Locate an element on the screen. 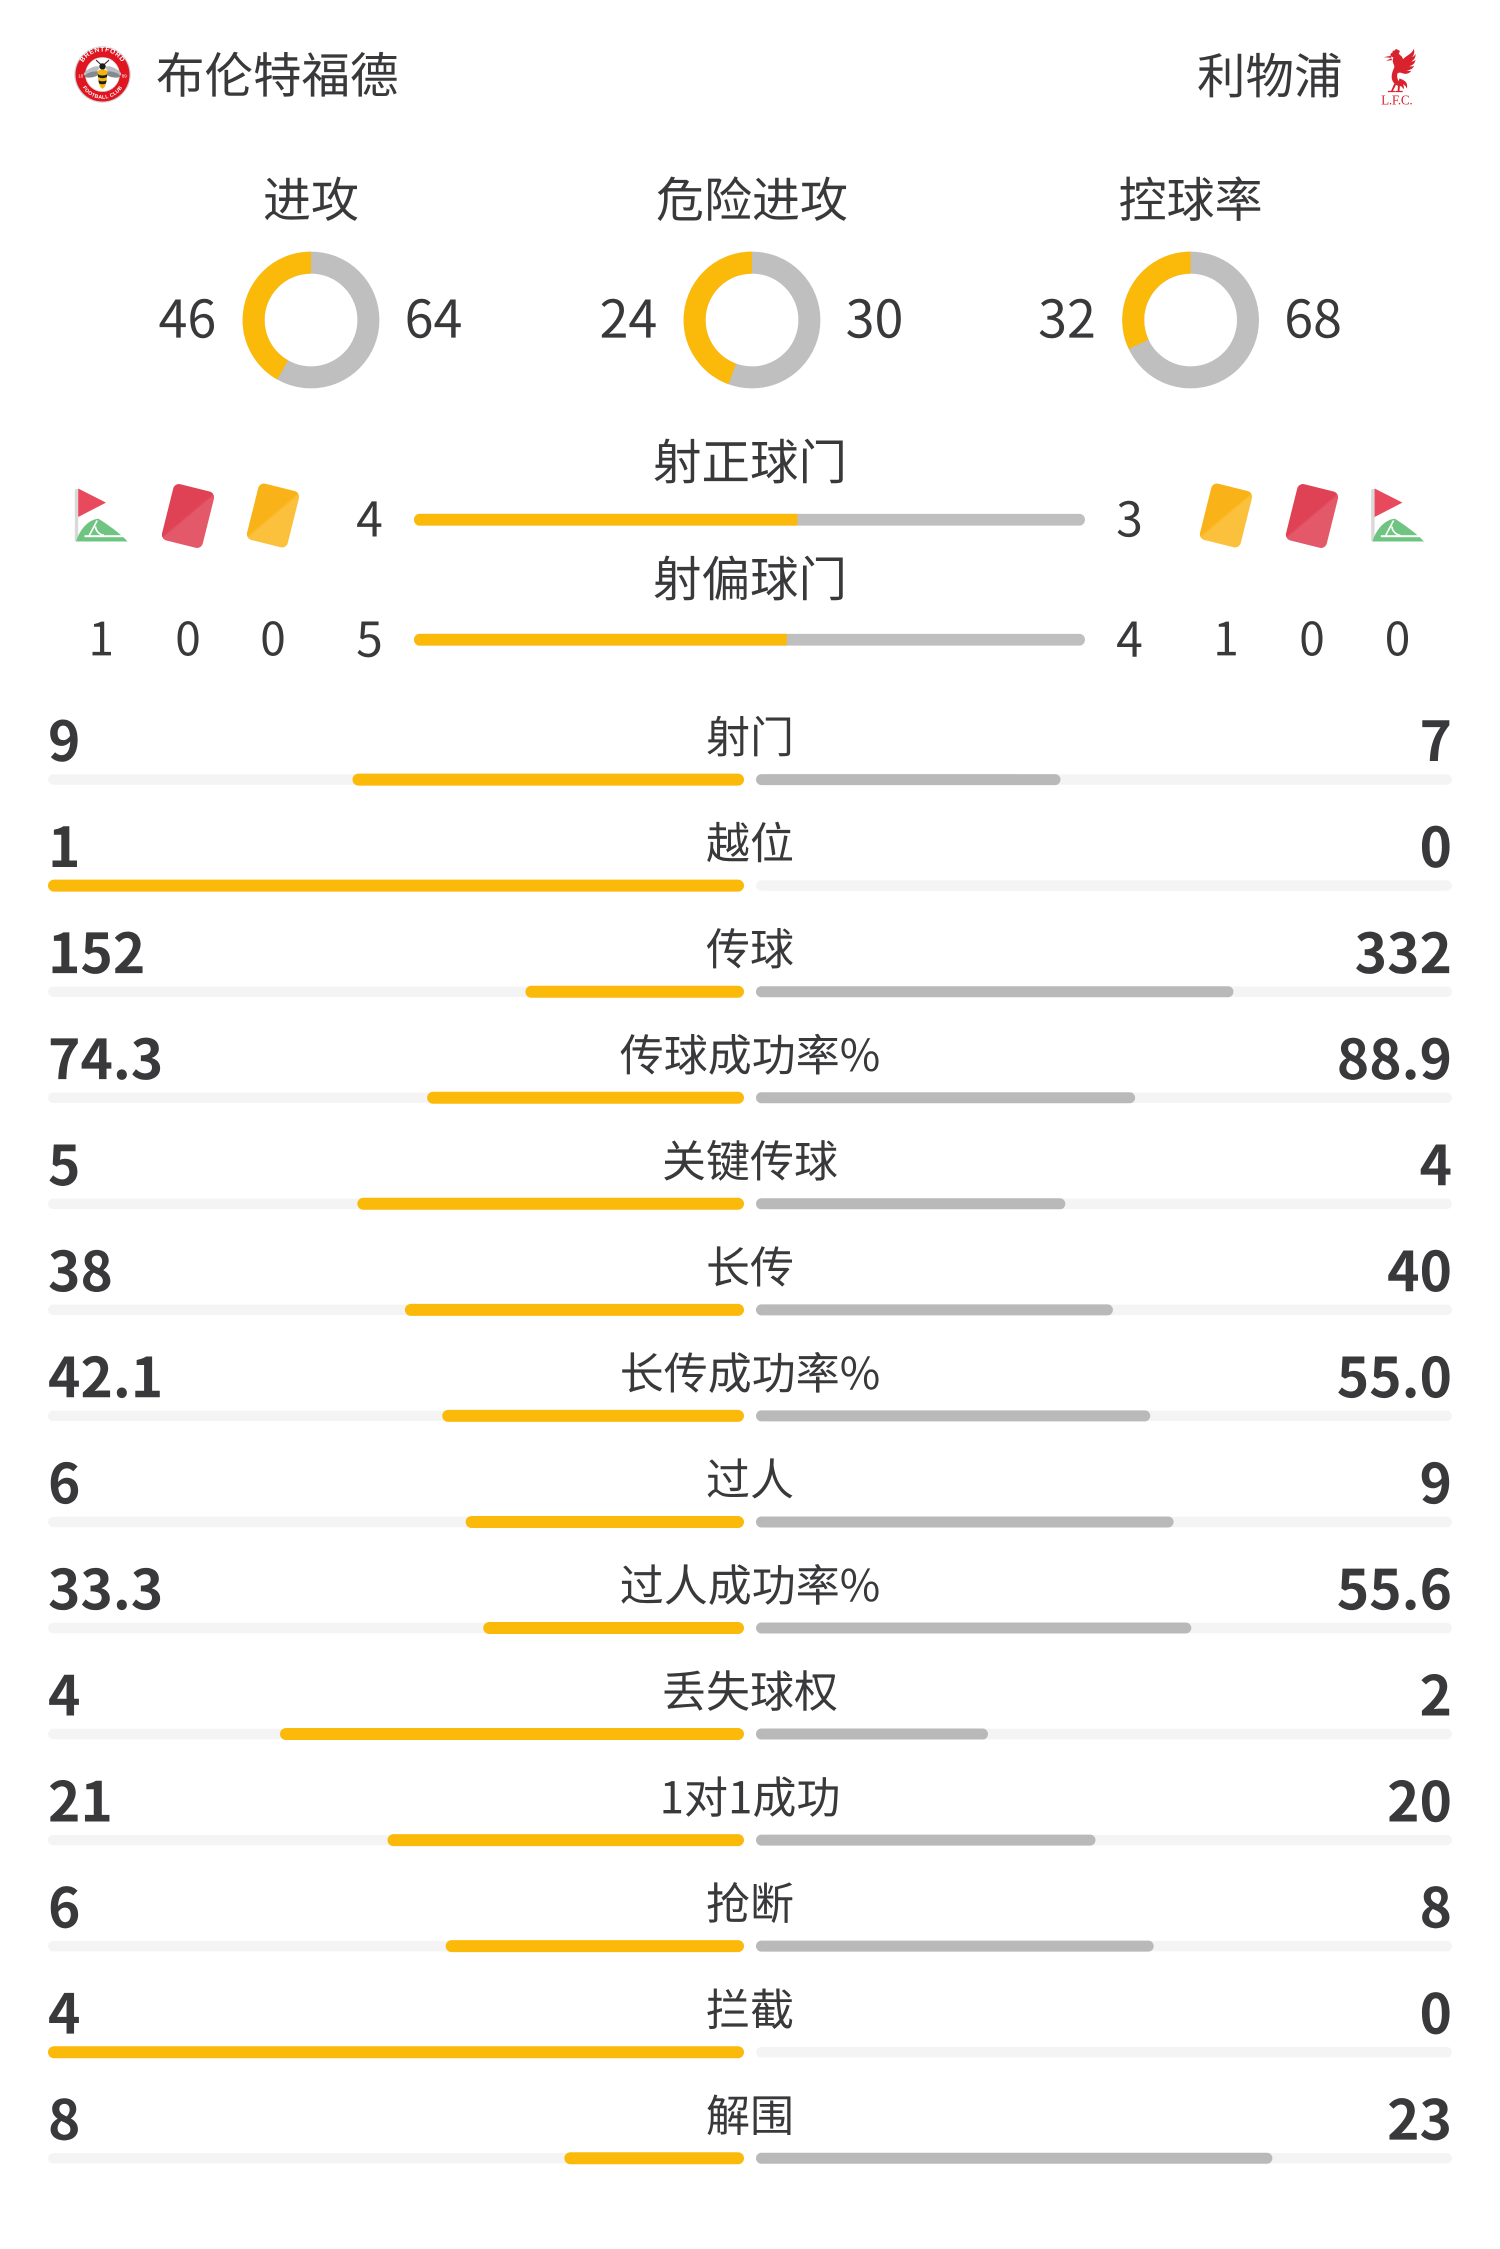 Image resolution: width=1500 pixels, height=2249 pixels. svg-text: L.F.C. is located at coordinates (1396, 99).